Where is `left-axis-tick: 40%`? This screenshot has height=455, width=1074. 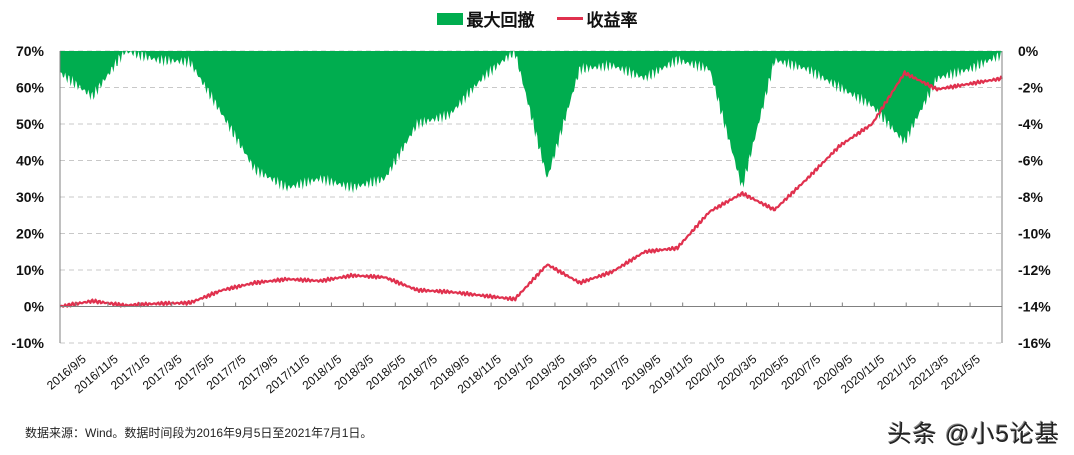 left-axis-tick: 40% is located at coordinates (30, 161).